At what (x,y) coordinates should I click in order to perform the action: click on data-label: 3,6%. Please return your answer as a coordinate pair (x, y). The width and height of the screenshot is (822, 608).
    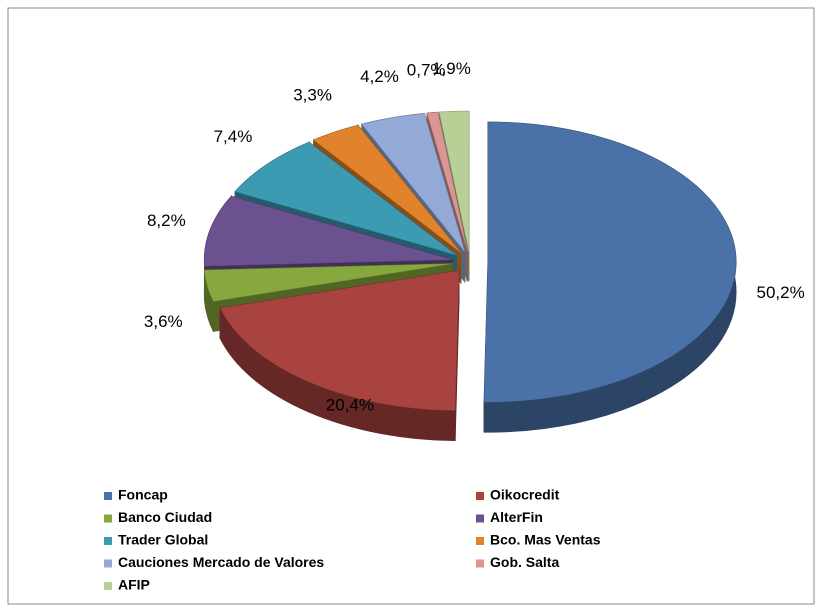
    Looking at the image, I should click on (163, 321).